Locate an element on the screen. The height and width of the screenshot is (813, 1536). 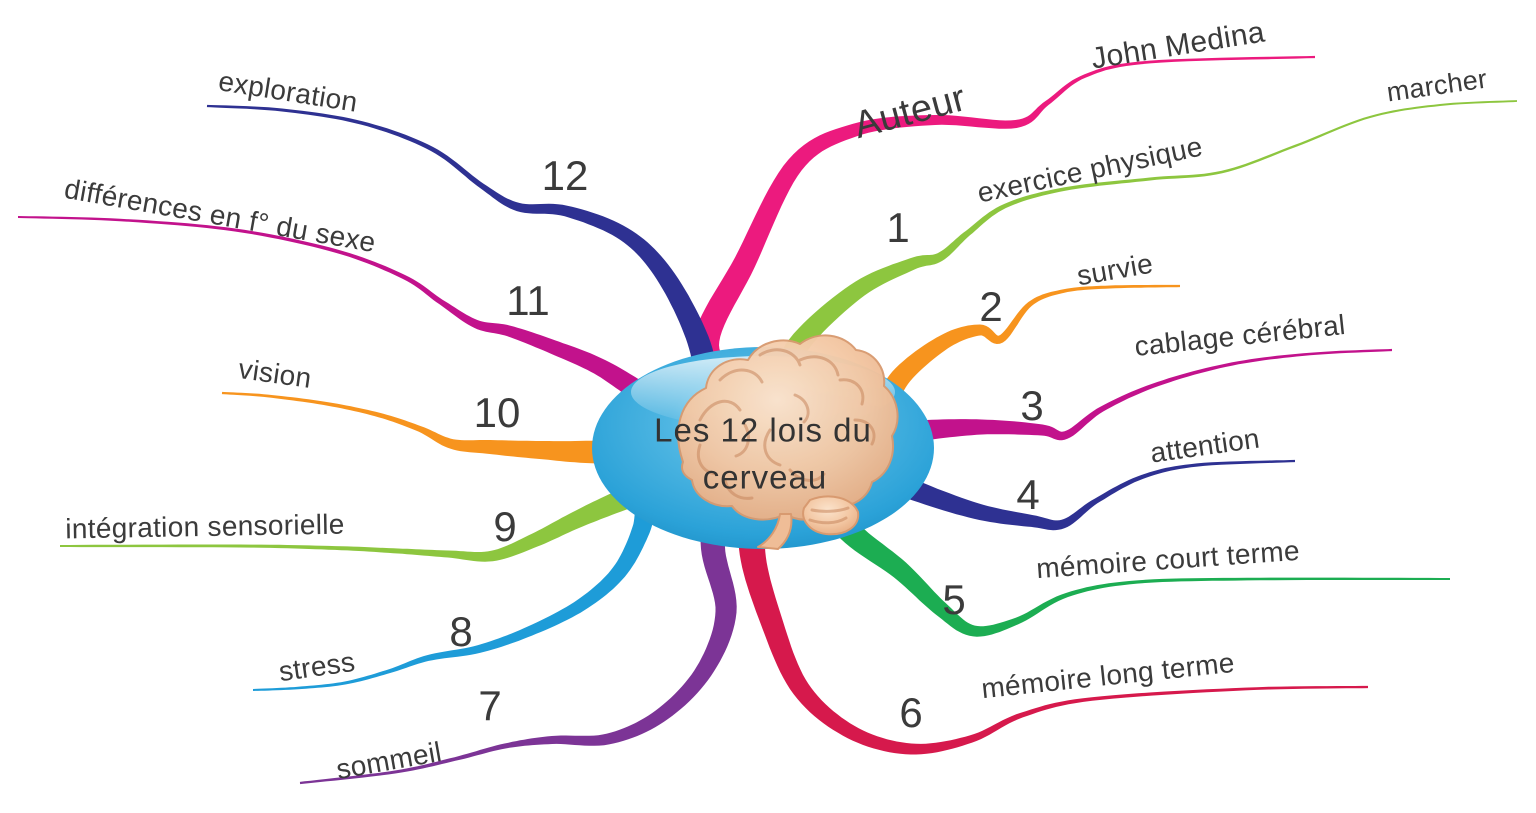
central-topic is located at coordinates (763, 442).